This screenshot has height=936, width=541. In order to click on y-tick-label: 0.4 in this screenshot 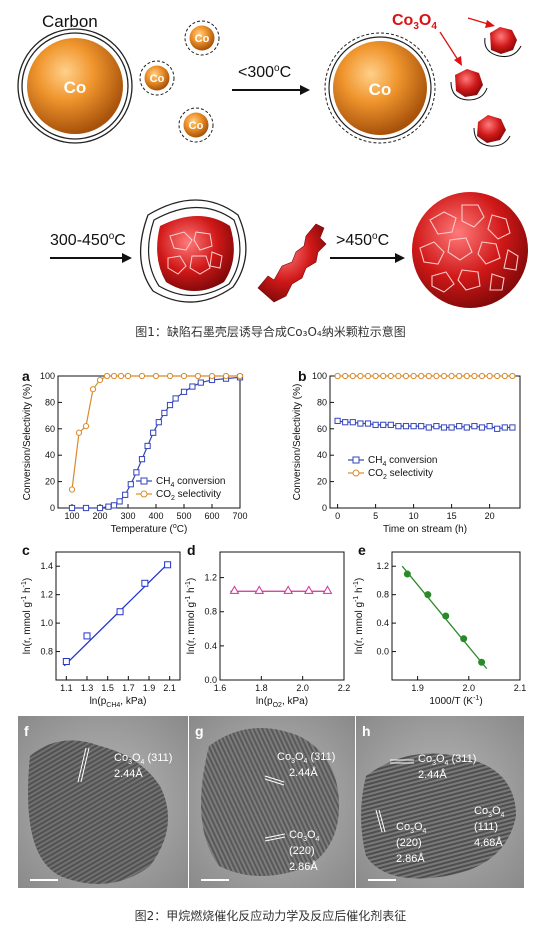, I will do `click(210, 646)`.